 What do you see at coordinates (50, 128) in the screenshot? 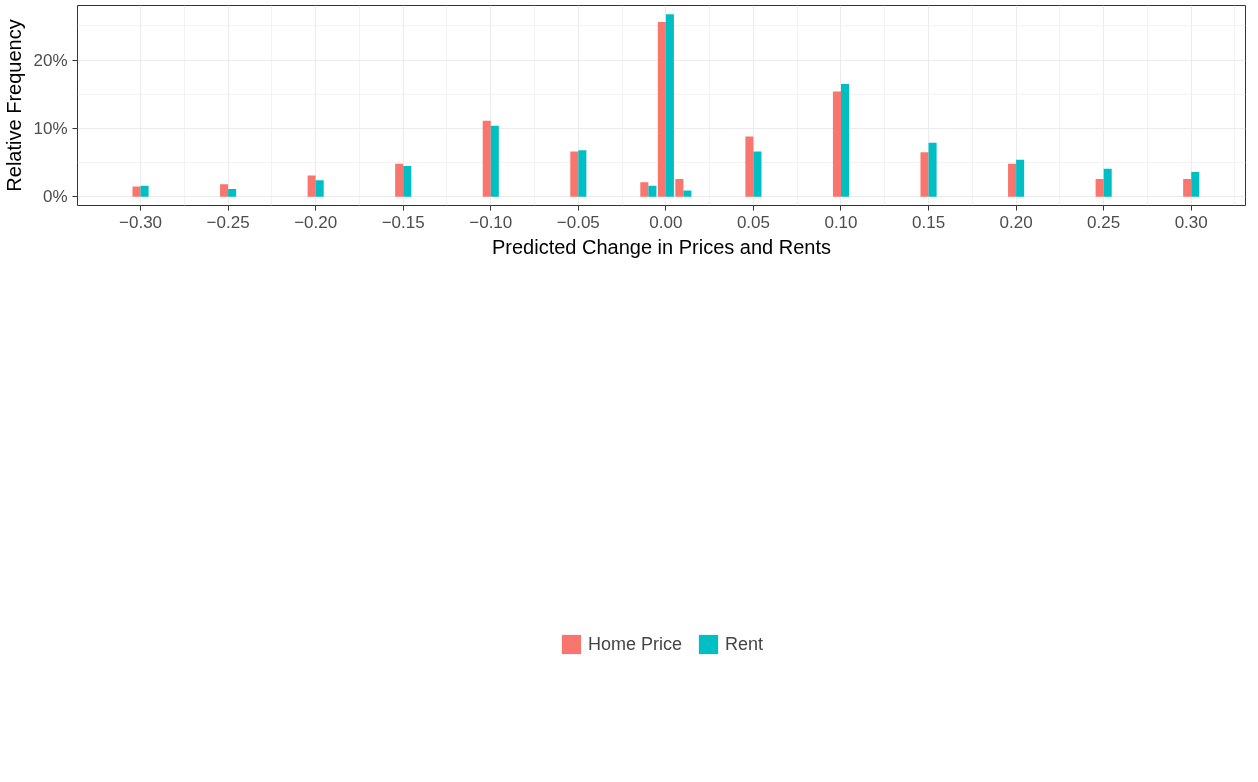
I see `y-tick-label: 10%` at bounding box center [50, 128].